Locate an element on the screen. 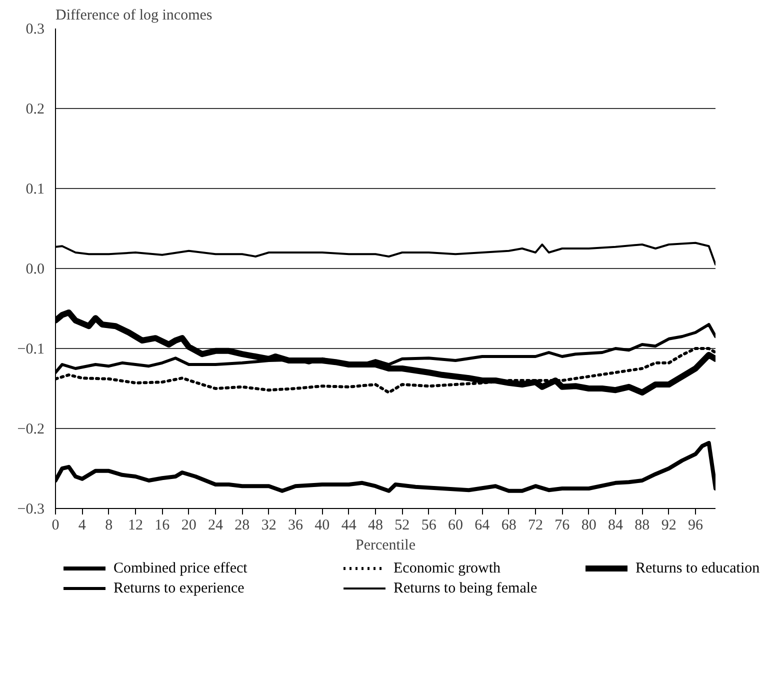 This screenshot has width=778, height=700. y-tick-label: 0.0 is located at coordinates (35, 270).